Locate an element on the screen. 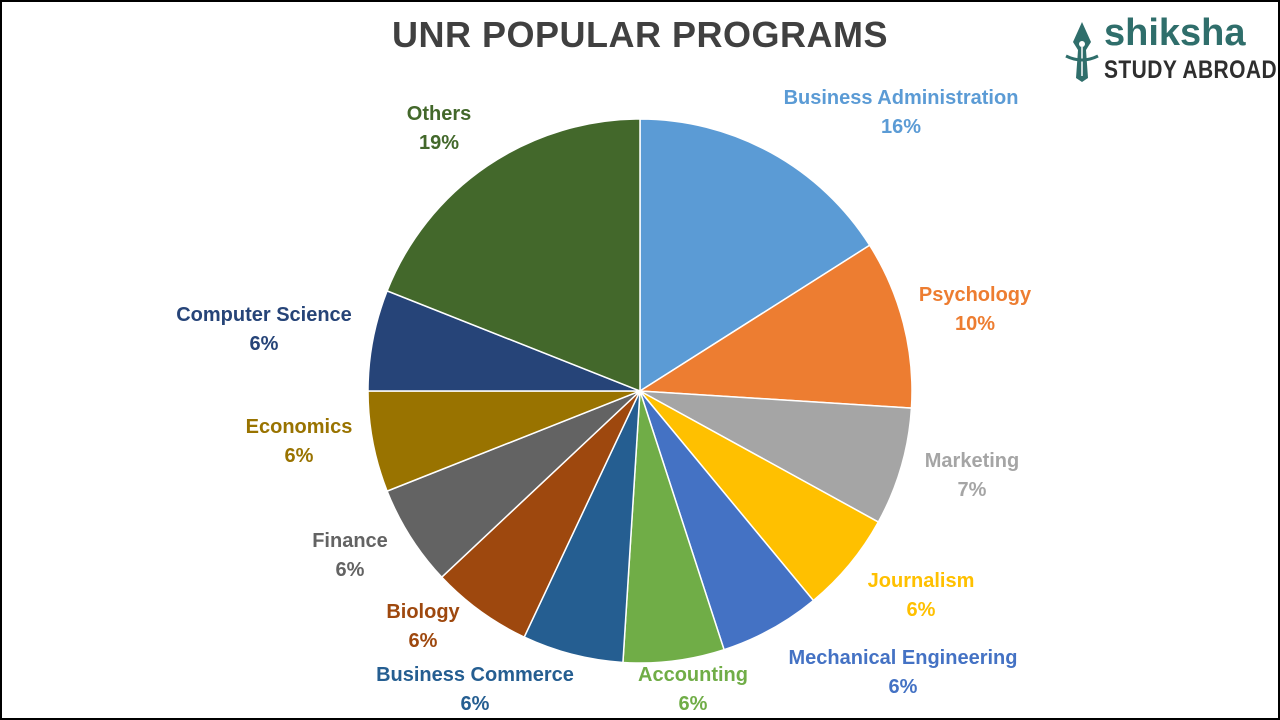 This screenshot has width=1280, height=720. data-label-value: 16% is located at coordinates (901, 127).